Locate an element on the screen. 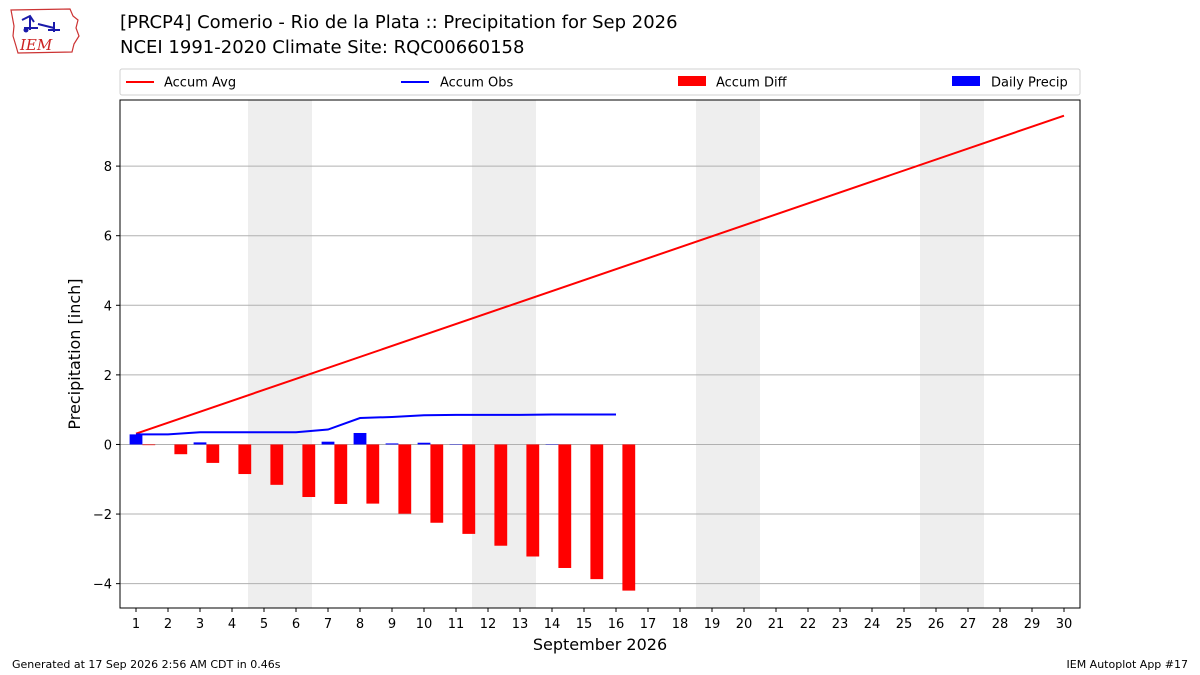 Image resolution: width=1200 pixels, height=675 pixels. app-label: IEM Autoplot App #17 is located at coordinates (1127, 664).